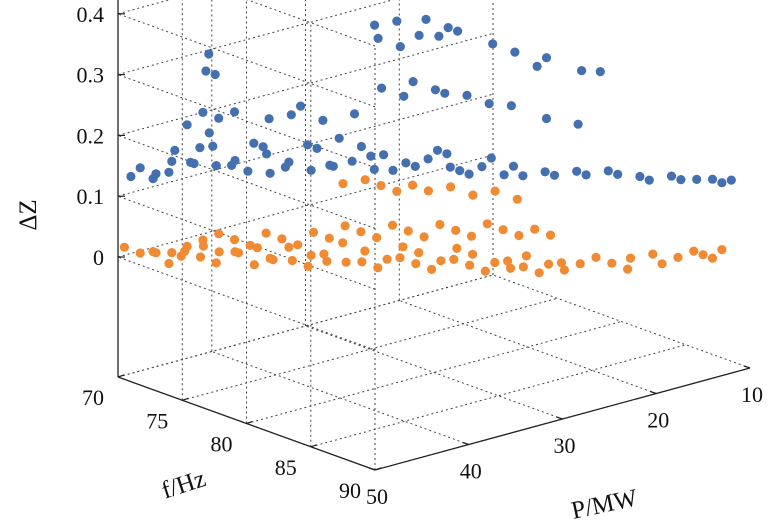 Image resolution: width=771 pixels, height=526 pixels. What do you see at coordinates (91, 135) in the screenshot?
I see `z-tick-label: 0.2` at bounding box center [91, 135].